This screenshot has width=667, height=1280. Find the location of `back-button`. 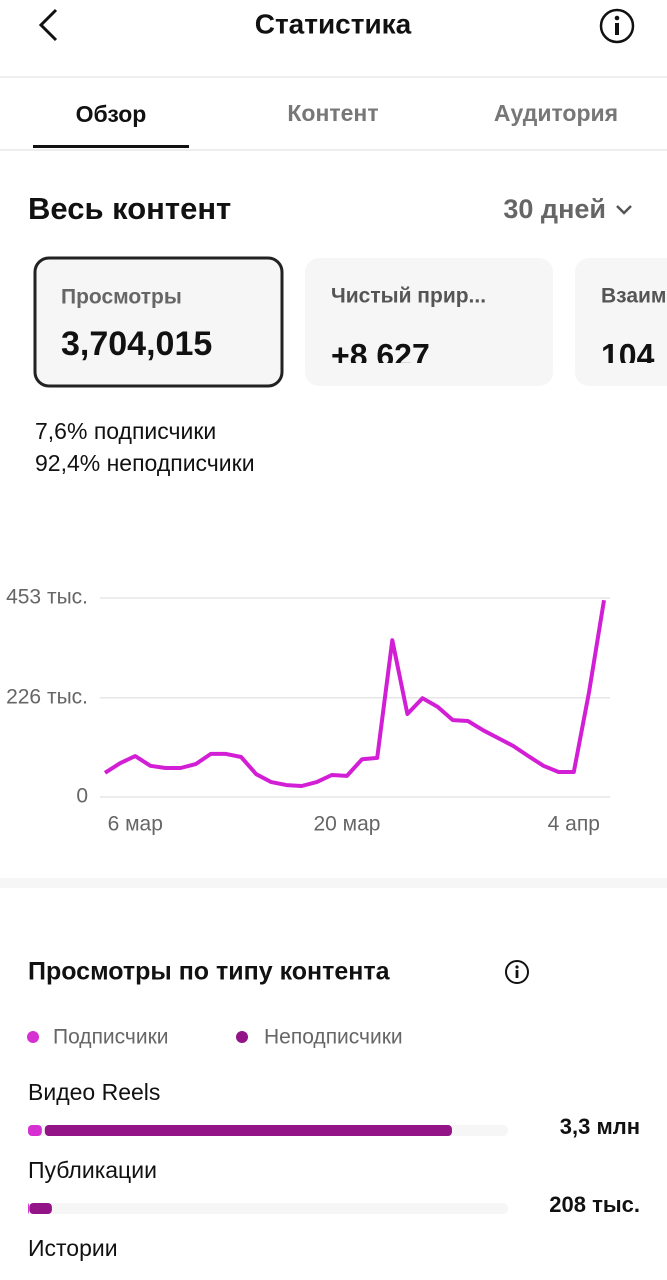

back-button is located at coordinates (48, 25).